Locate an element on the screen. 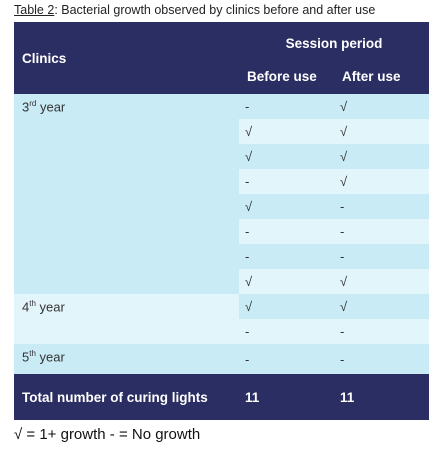 This screenshot has width=440, height=453. clinic-year-label: 4th year is located at coordinates (126, 319).